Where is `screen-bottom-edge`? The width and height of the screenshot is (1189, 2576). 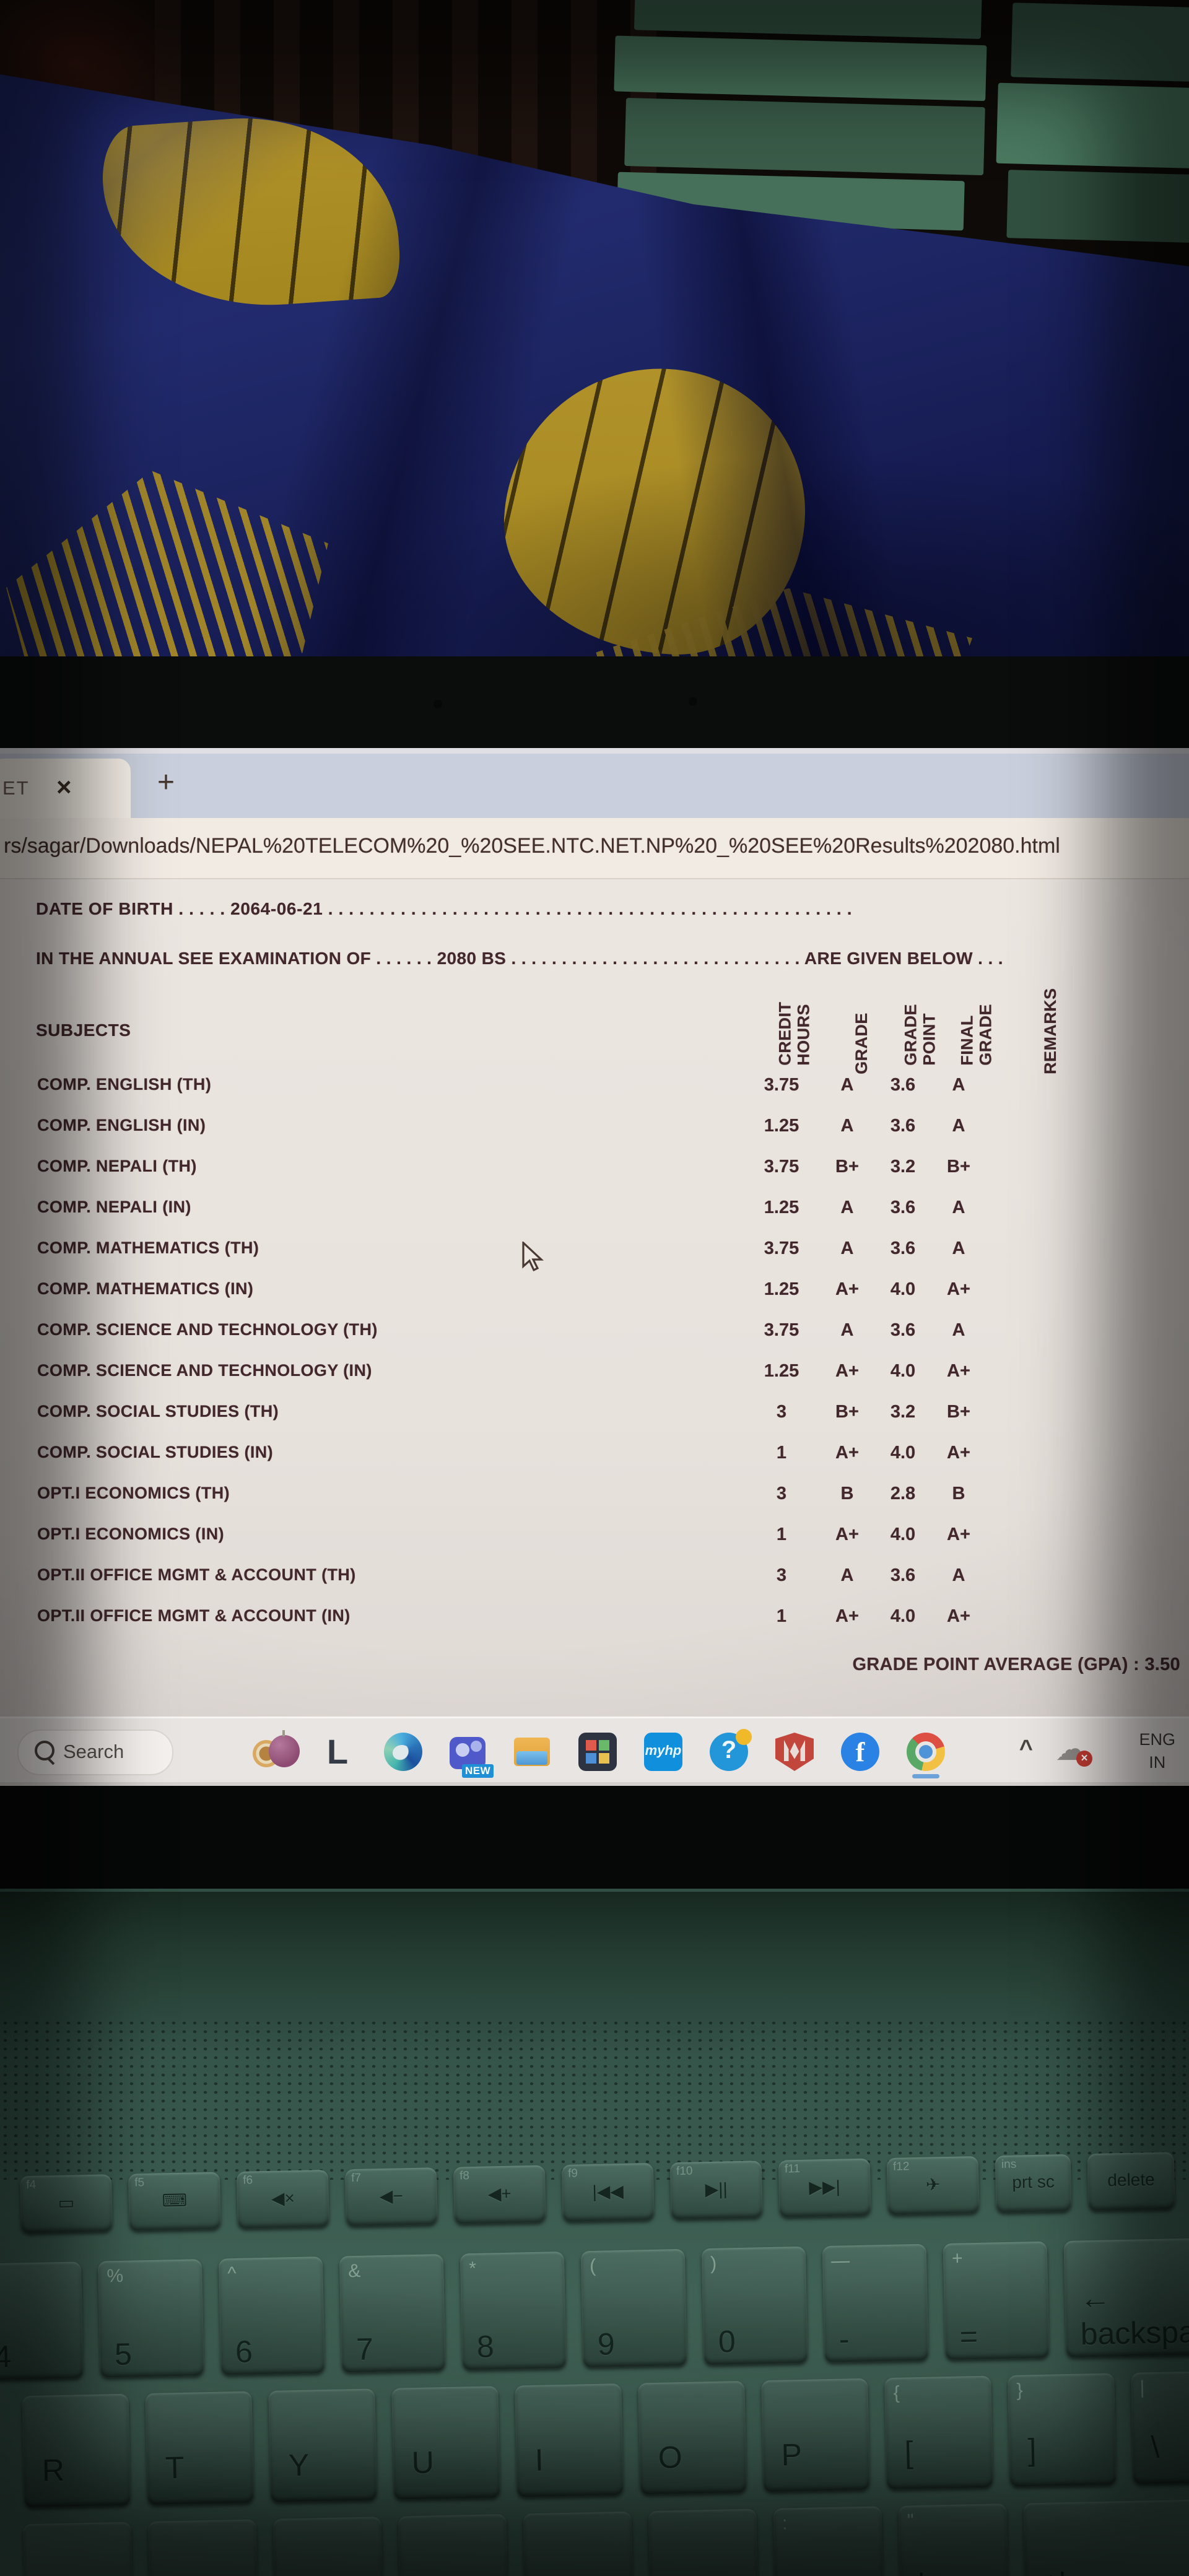 screen-bottom-edge is located at coordinates (594, 1784).